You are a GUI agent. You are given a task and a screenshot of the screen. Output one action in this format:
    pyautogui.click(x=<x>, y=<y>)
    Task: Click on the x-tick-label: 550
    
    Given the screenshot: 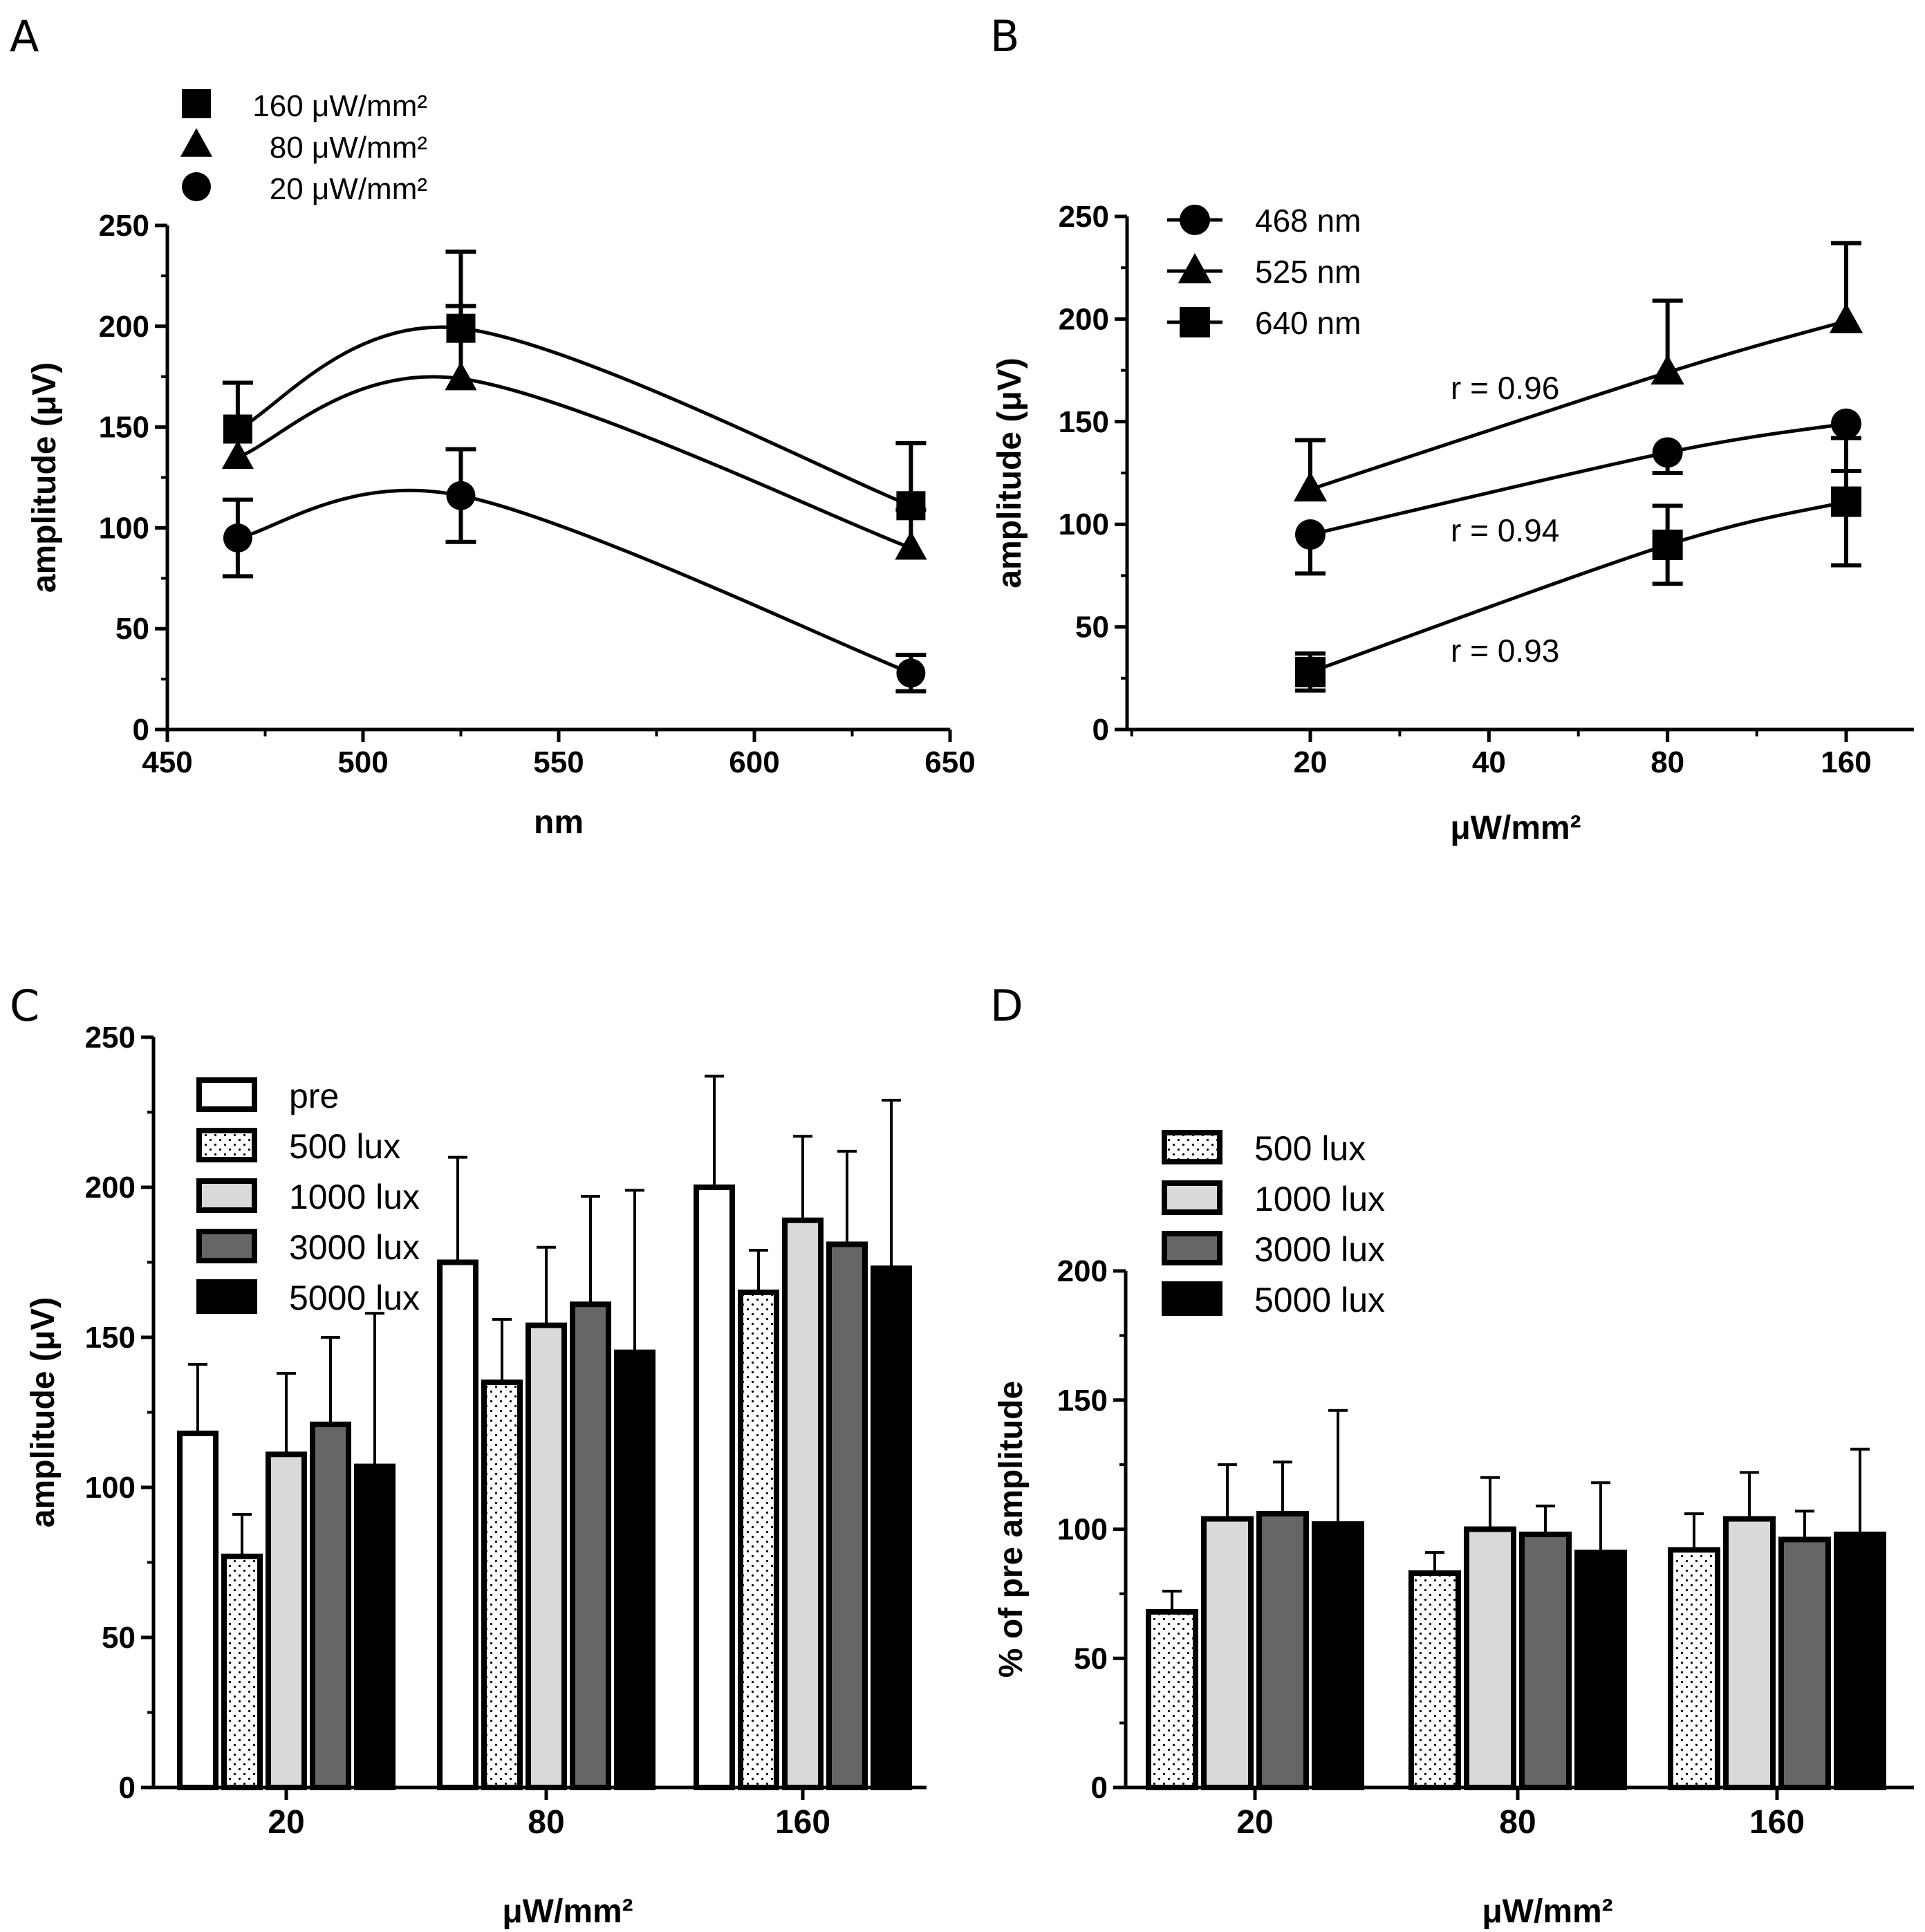 What is the action you would take?
    pyautogui.click(x=559, y=762)
    